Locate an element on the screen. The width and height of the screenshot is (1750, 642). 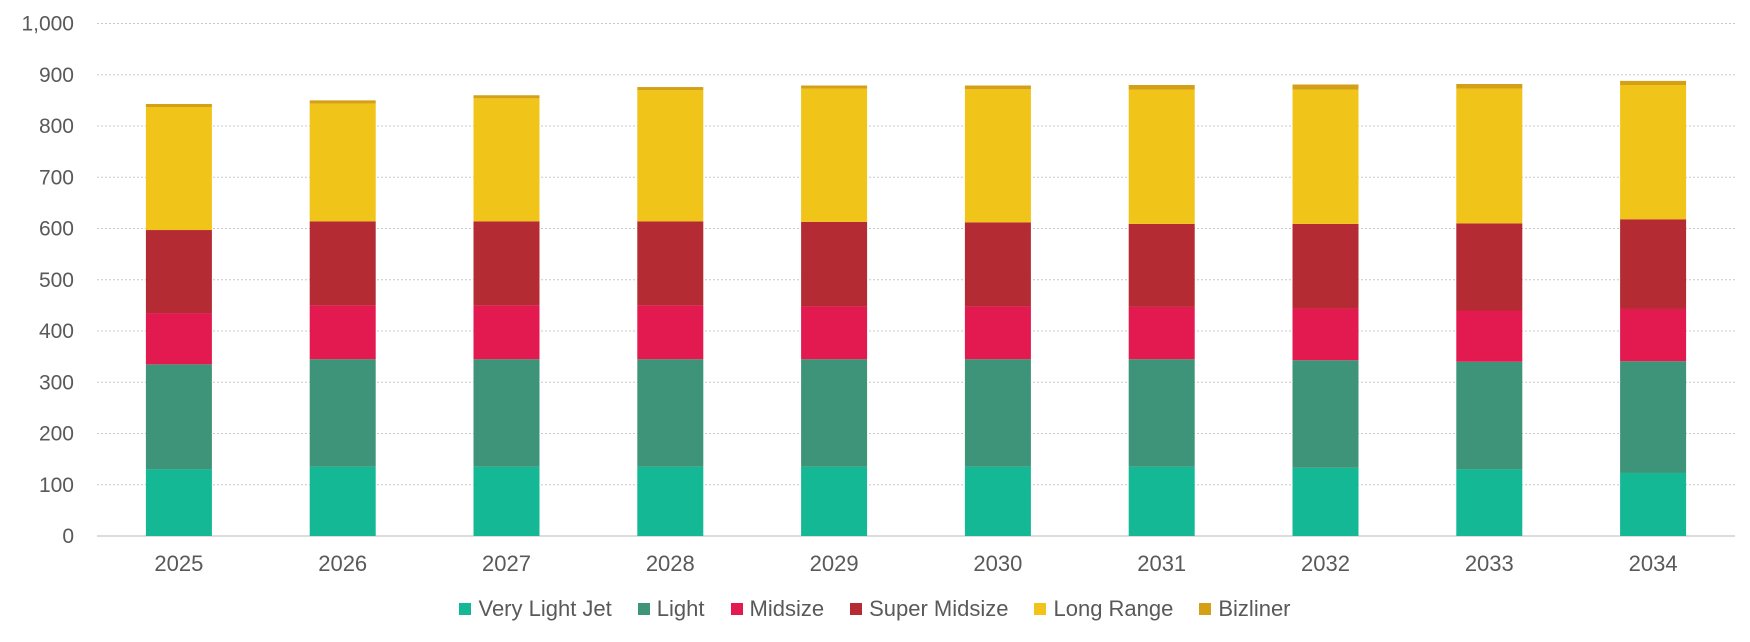
y-tick-label: 600 is located at coordinates (56, 229).